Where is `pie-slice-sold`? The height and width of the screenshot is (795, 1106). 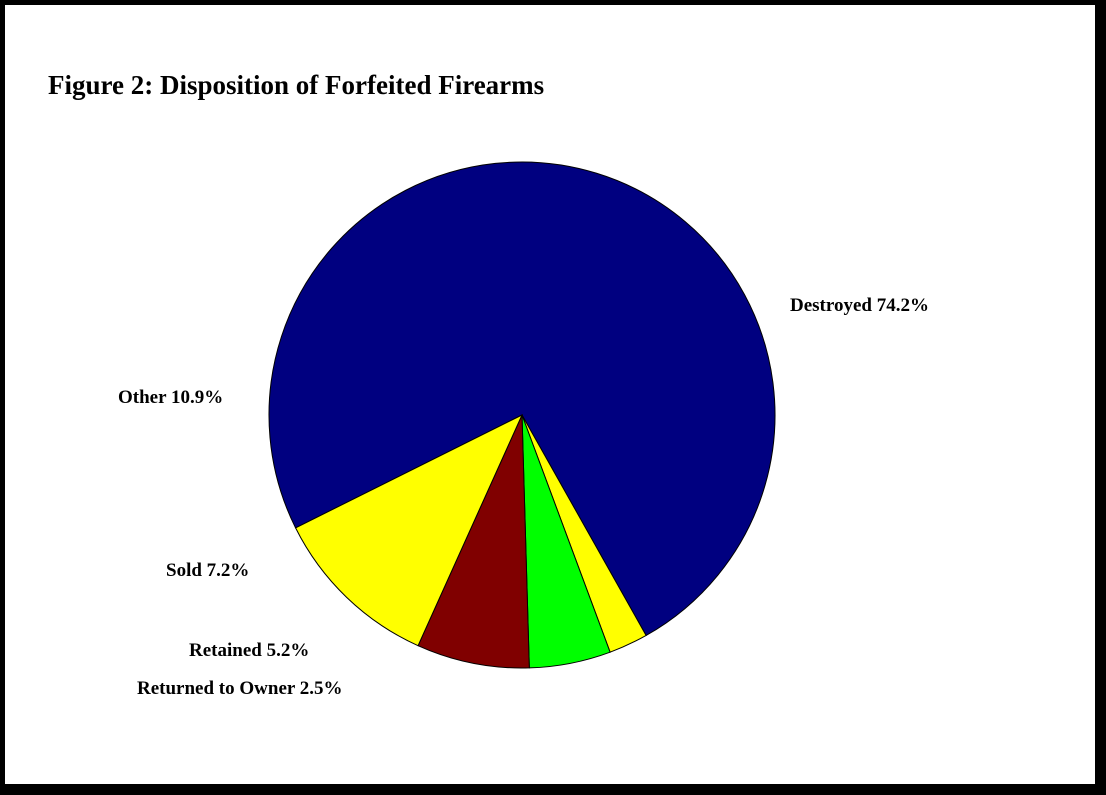
pie-slice-sold is located at coordinates (473, 541).